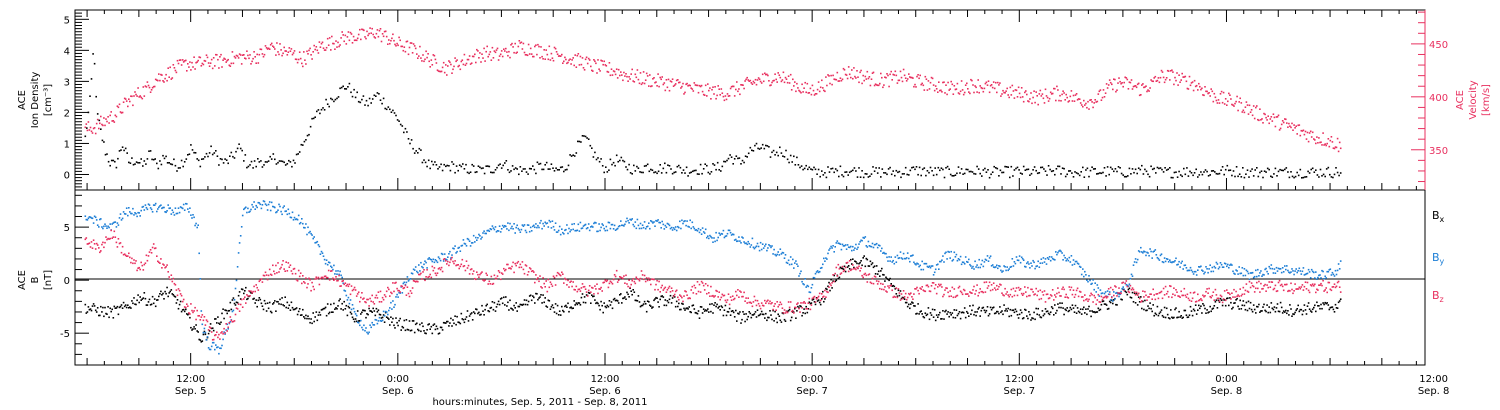 This screenshot has width=1500, height=410. Describe the element at coordinates (398, 379) in the screenshot. I see `x-tick-label-time: 0:00` at that location.